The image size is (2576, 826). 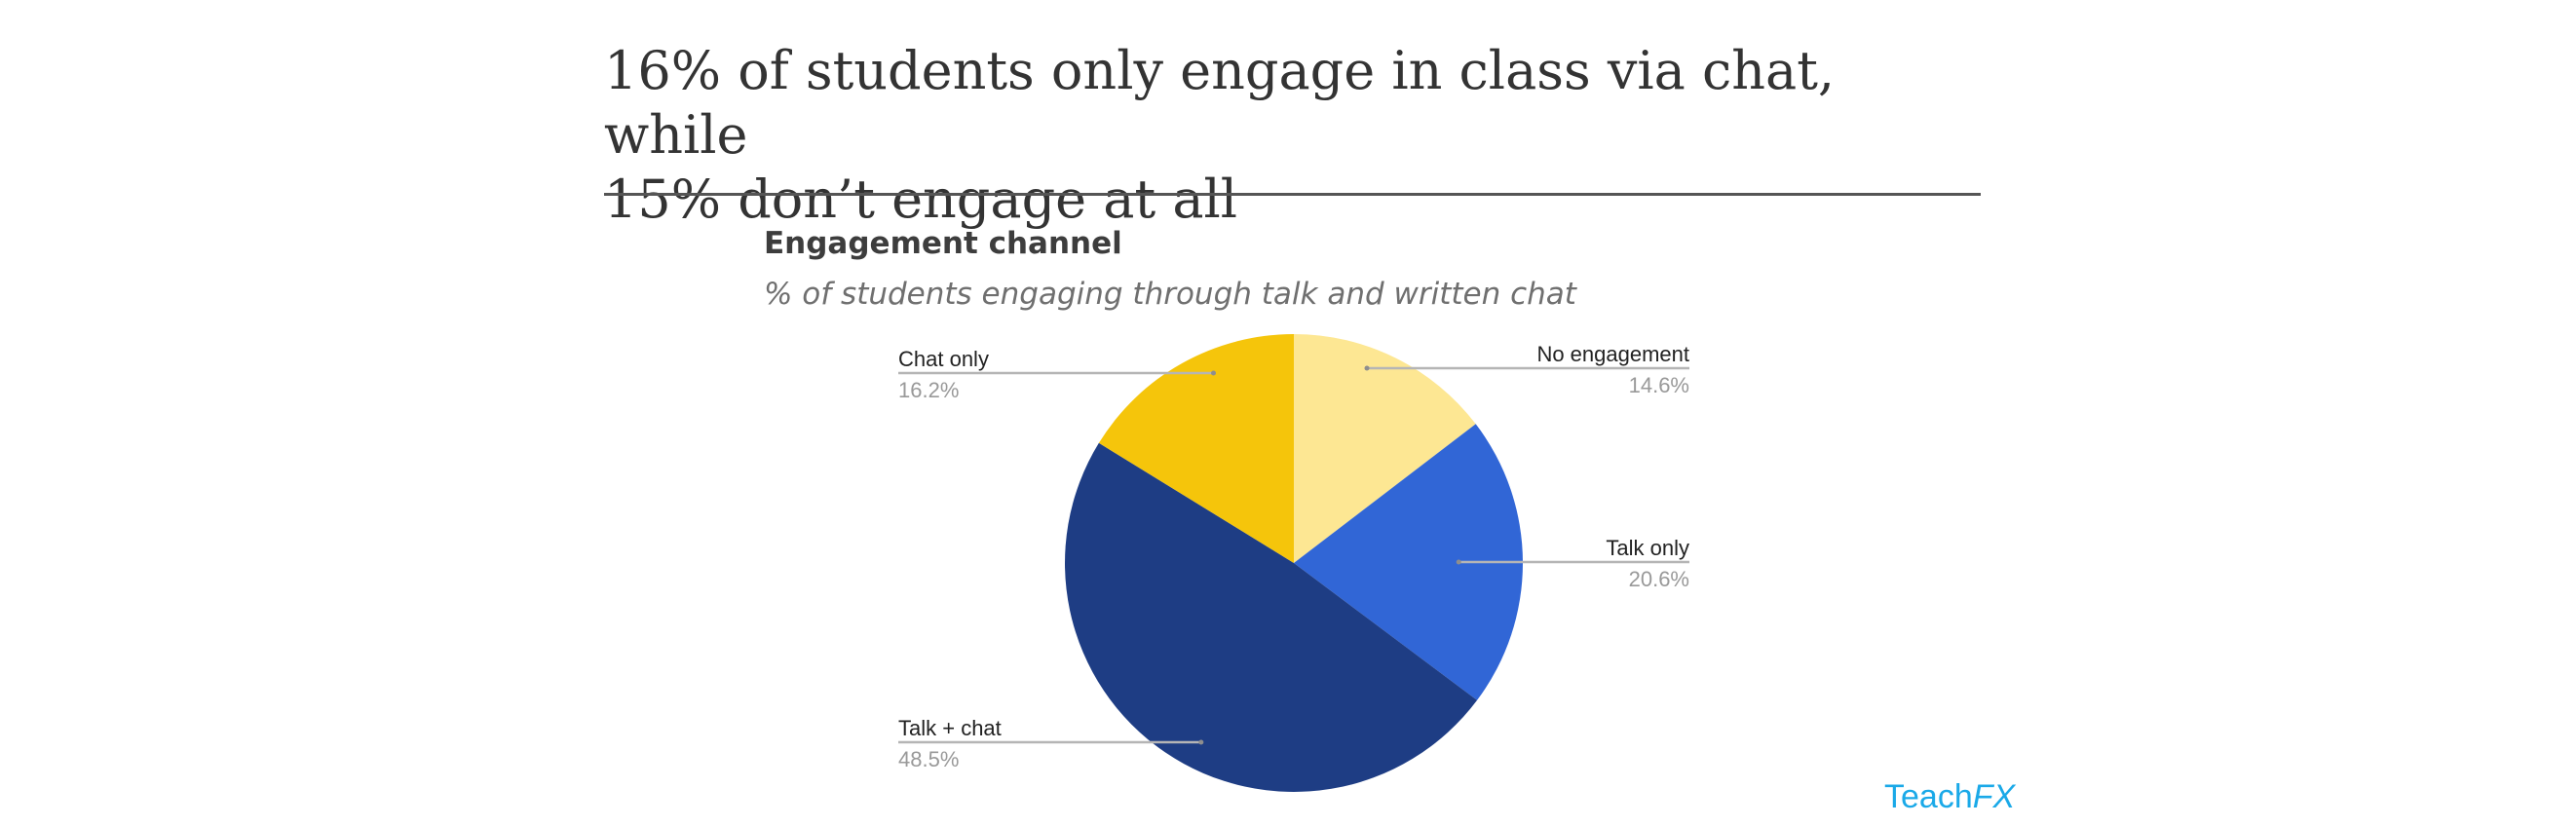 I want to click on pie-slice-chat-only, so click(x=1196, y=449).